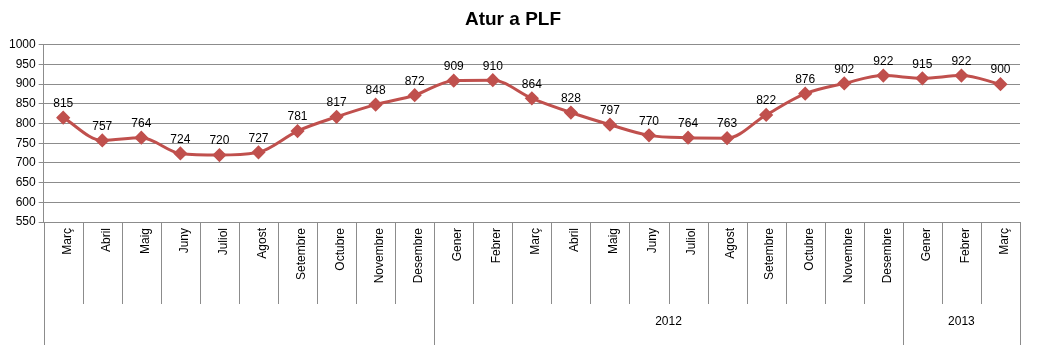 Image resolution: width=1048 pixels, height=345 pixels. What do you see at coordinates (727, 123) in the screenshot?
I see `data-label: 763` at bounding box center [727, 123].